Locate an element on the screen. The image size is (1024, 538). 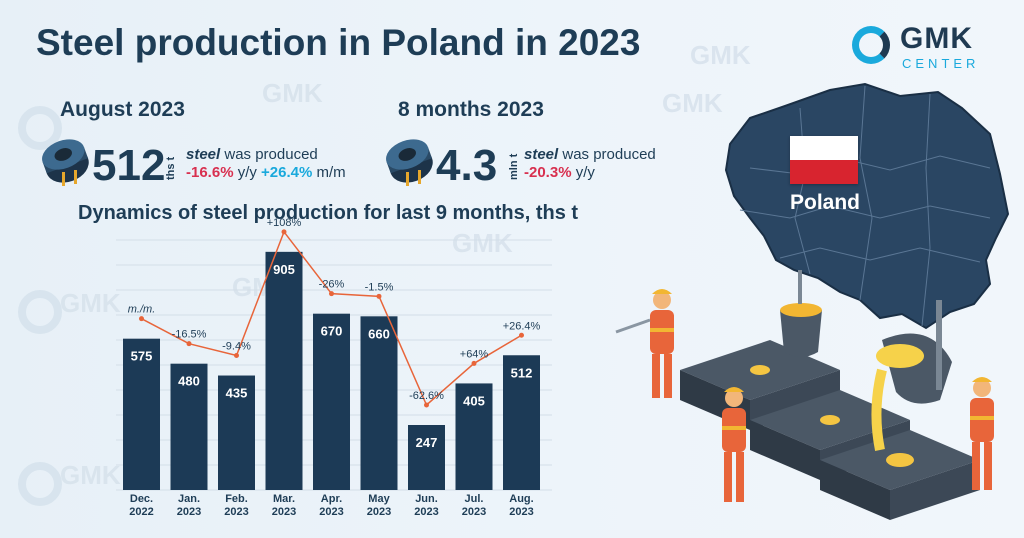
stat-month-text-main: was produced is located at coordinates (271, 154).